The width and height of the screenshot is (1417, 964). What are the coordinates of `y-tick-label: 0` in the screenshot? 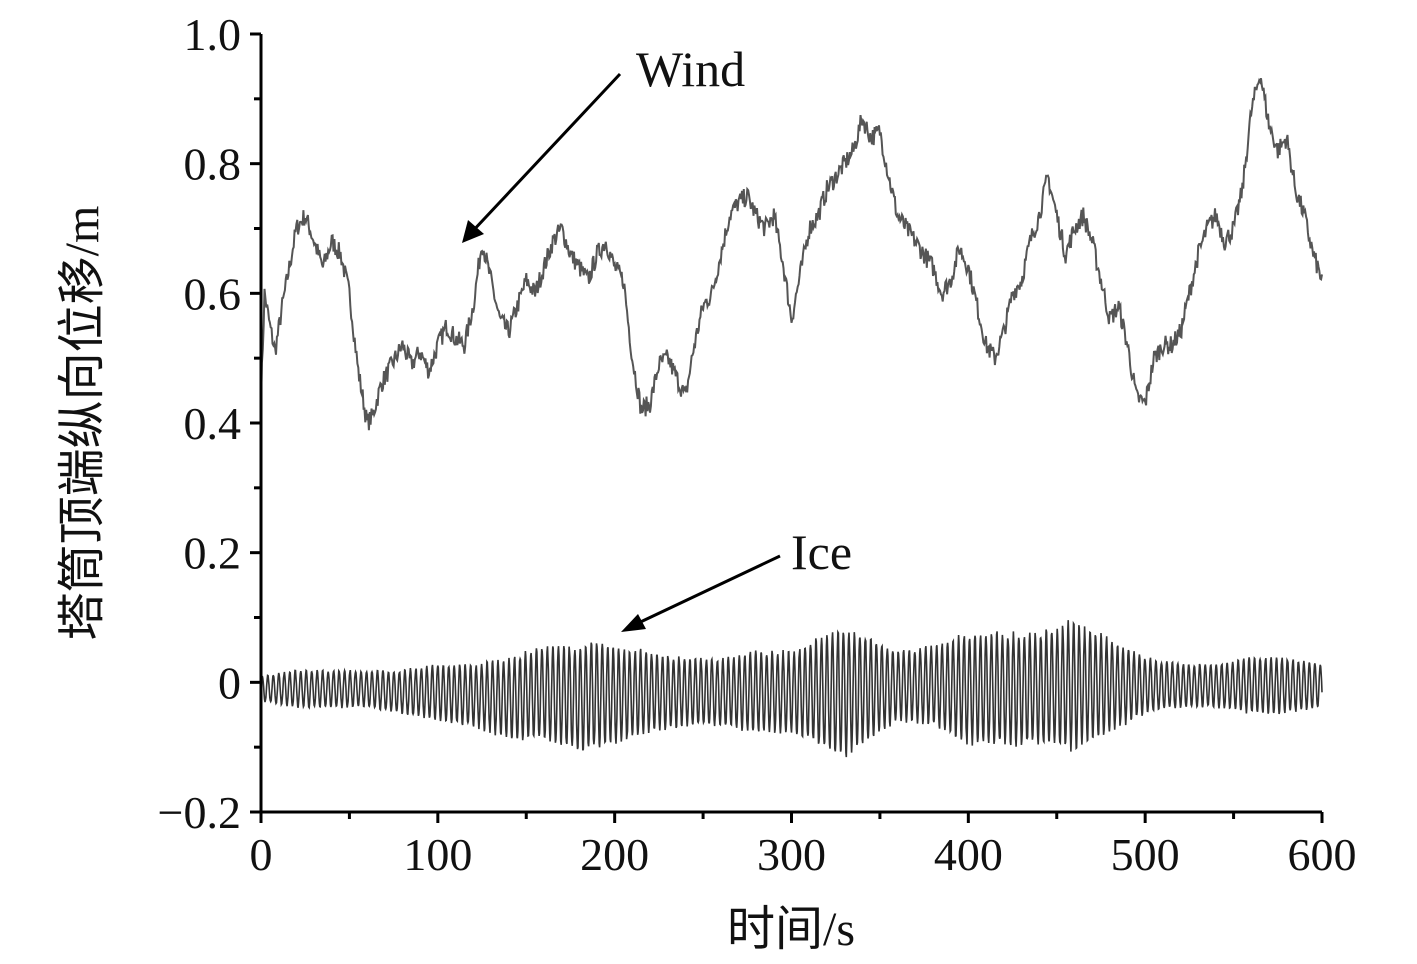 It's located at (229, 682).